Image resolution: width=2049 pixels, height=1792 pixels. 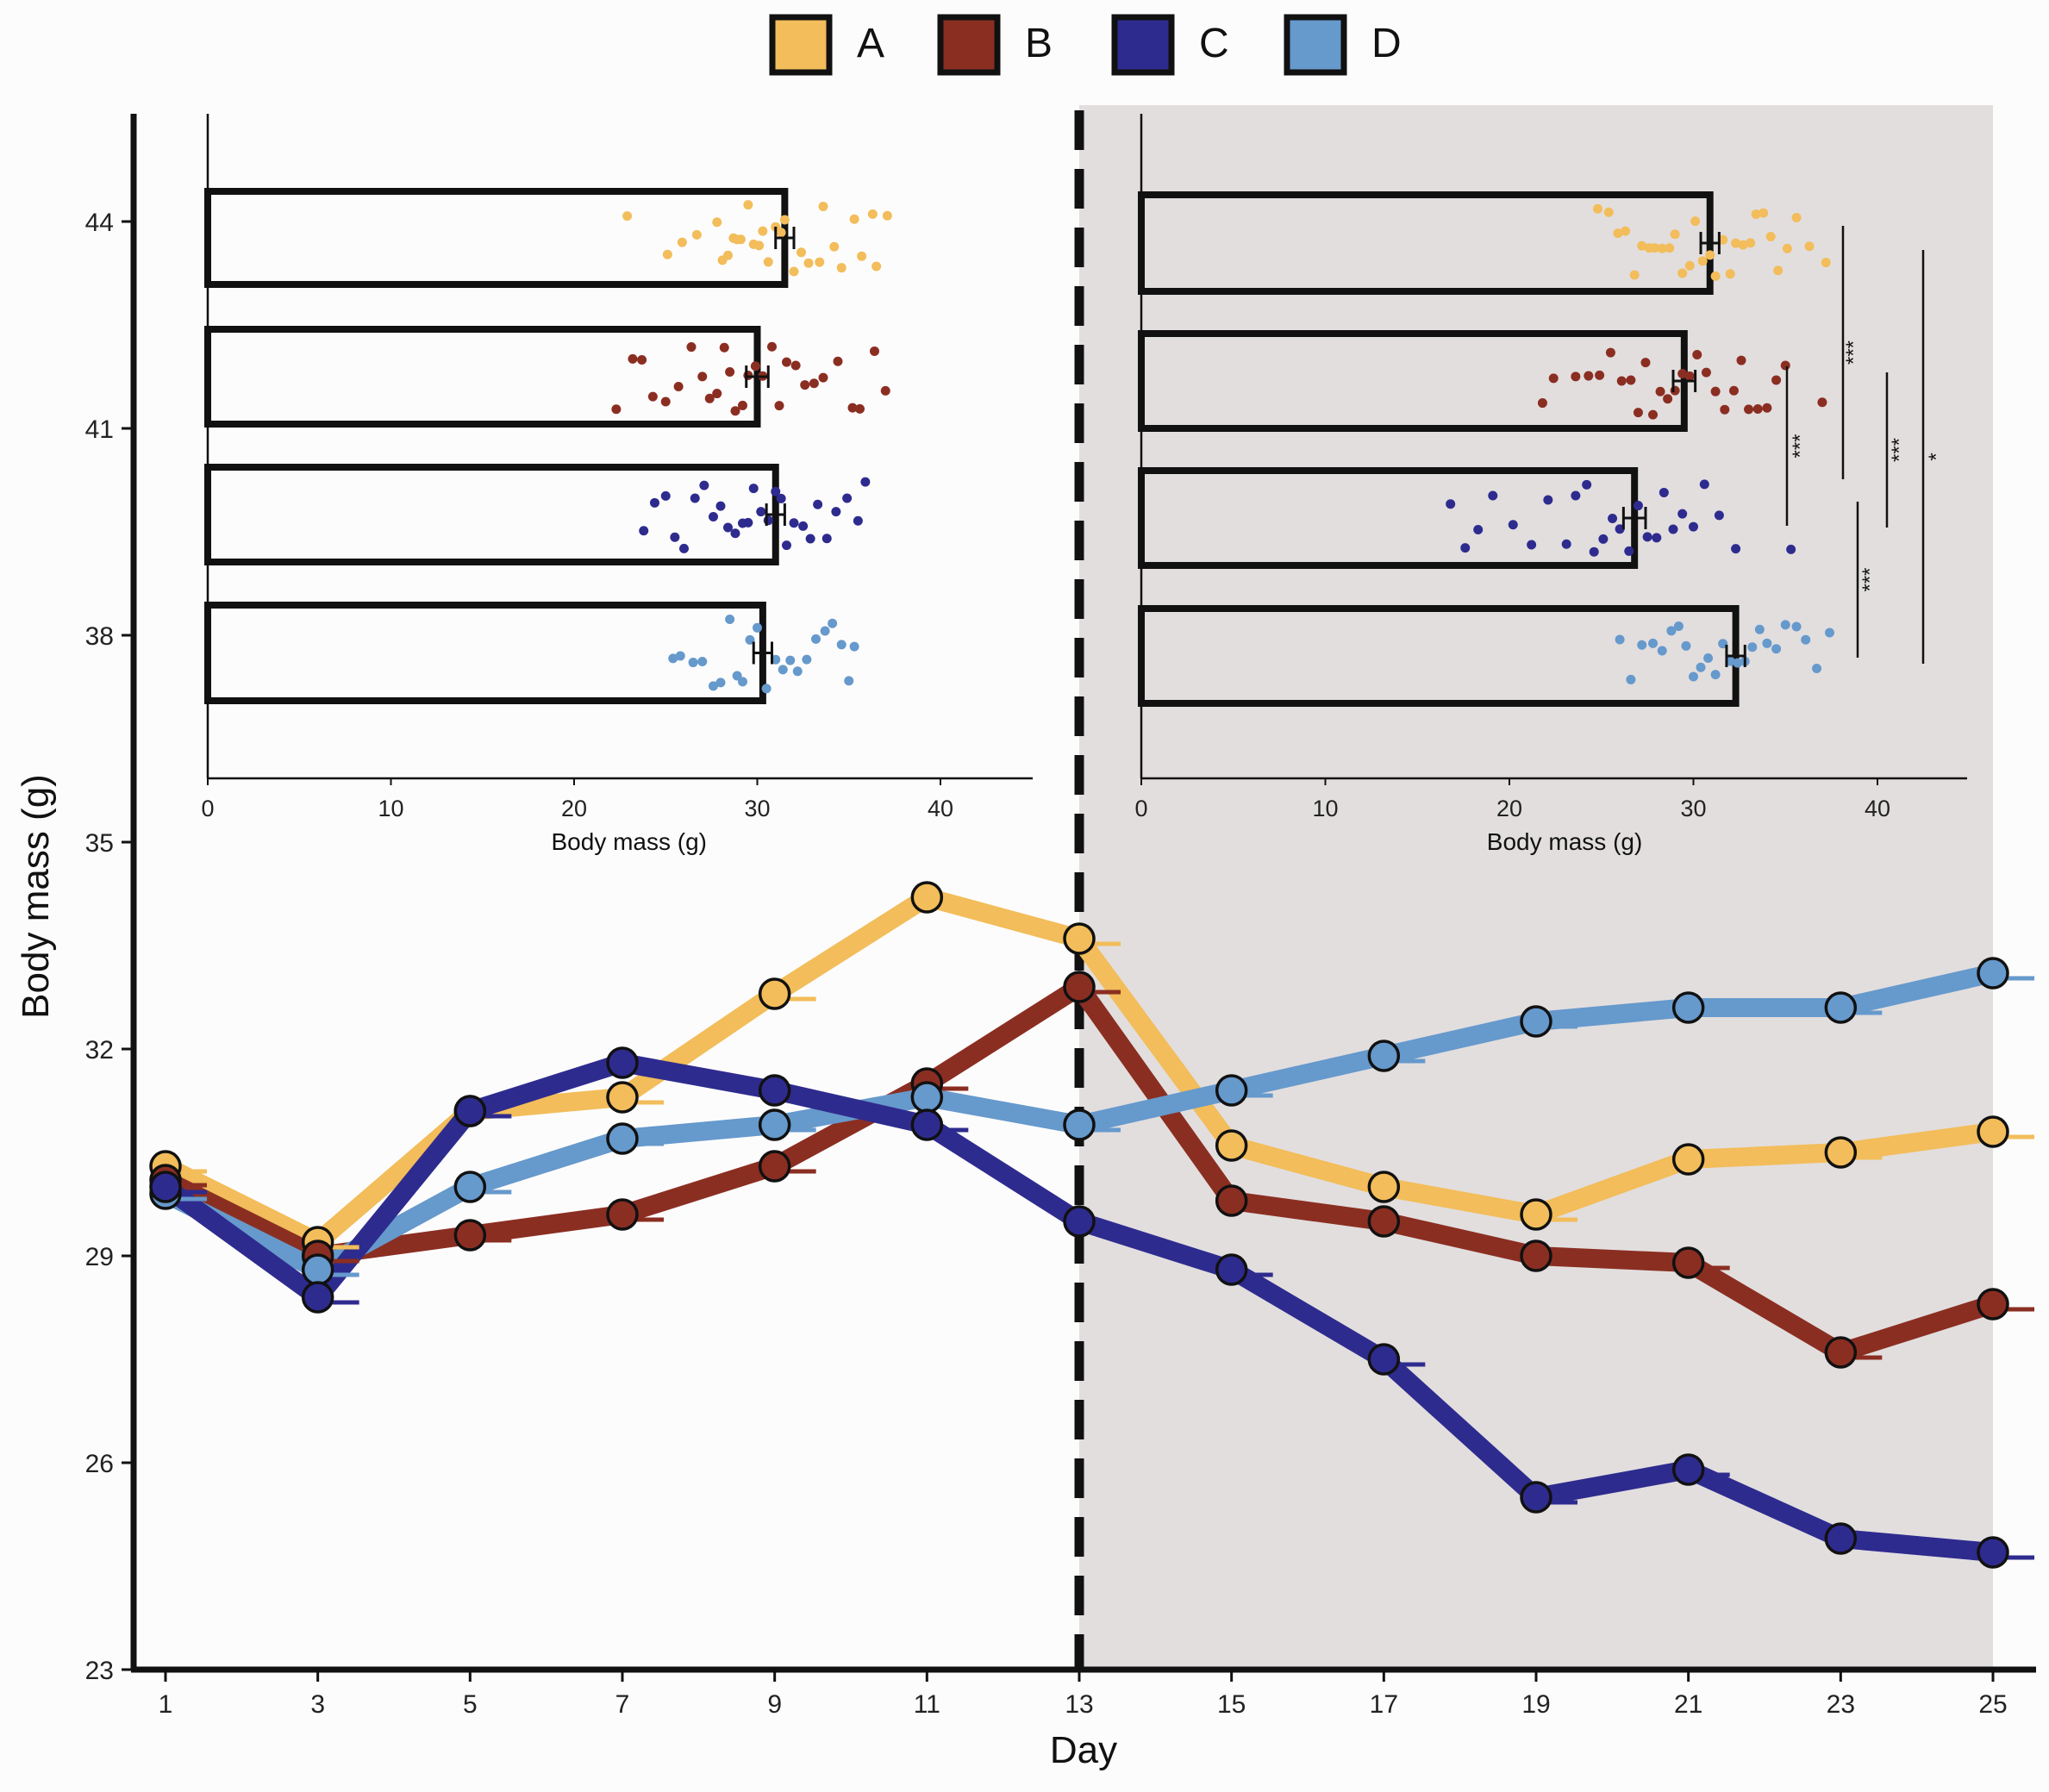 I want to click on inset-after-x-tick-label-10: 10, so click(x=1325, y=808).